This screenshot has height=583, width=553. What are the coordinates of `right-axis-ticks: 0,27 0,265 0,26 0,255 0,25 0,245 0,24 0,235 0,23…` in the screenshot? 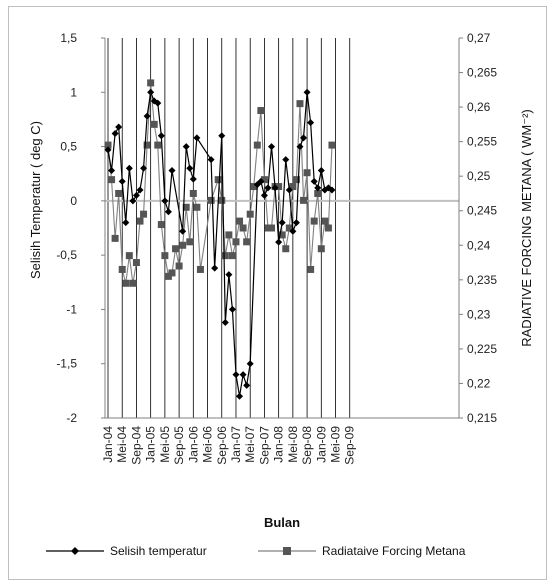 It's located at (478, 228).